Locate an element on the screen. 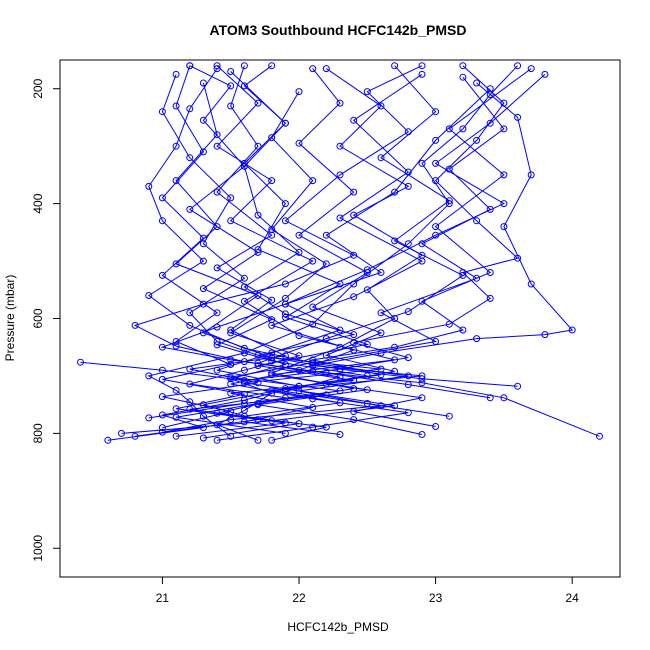 The height and width of the screenshot is (650, 650). y-axis: 200 400 600 800 1000 is located at coordinates (45, 320).